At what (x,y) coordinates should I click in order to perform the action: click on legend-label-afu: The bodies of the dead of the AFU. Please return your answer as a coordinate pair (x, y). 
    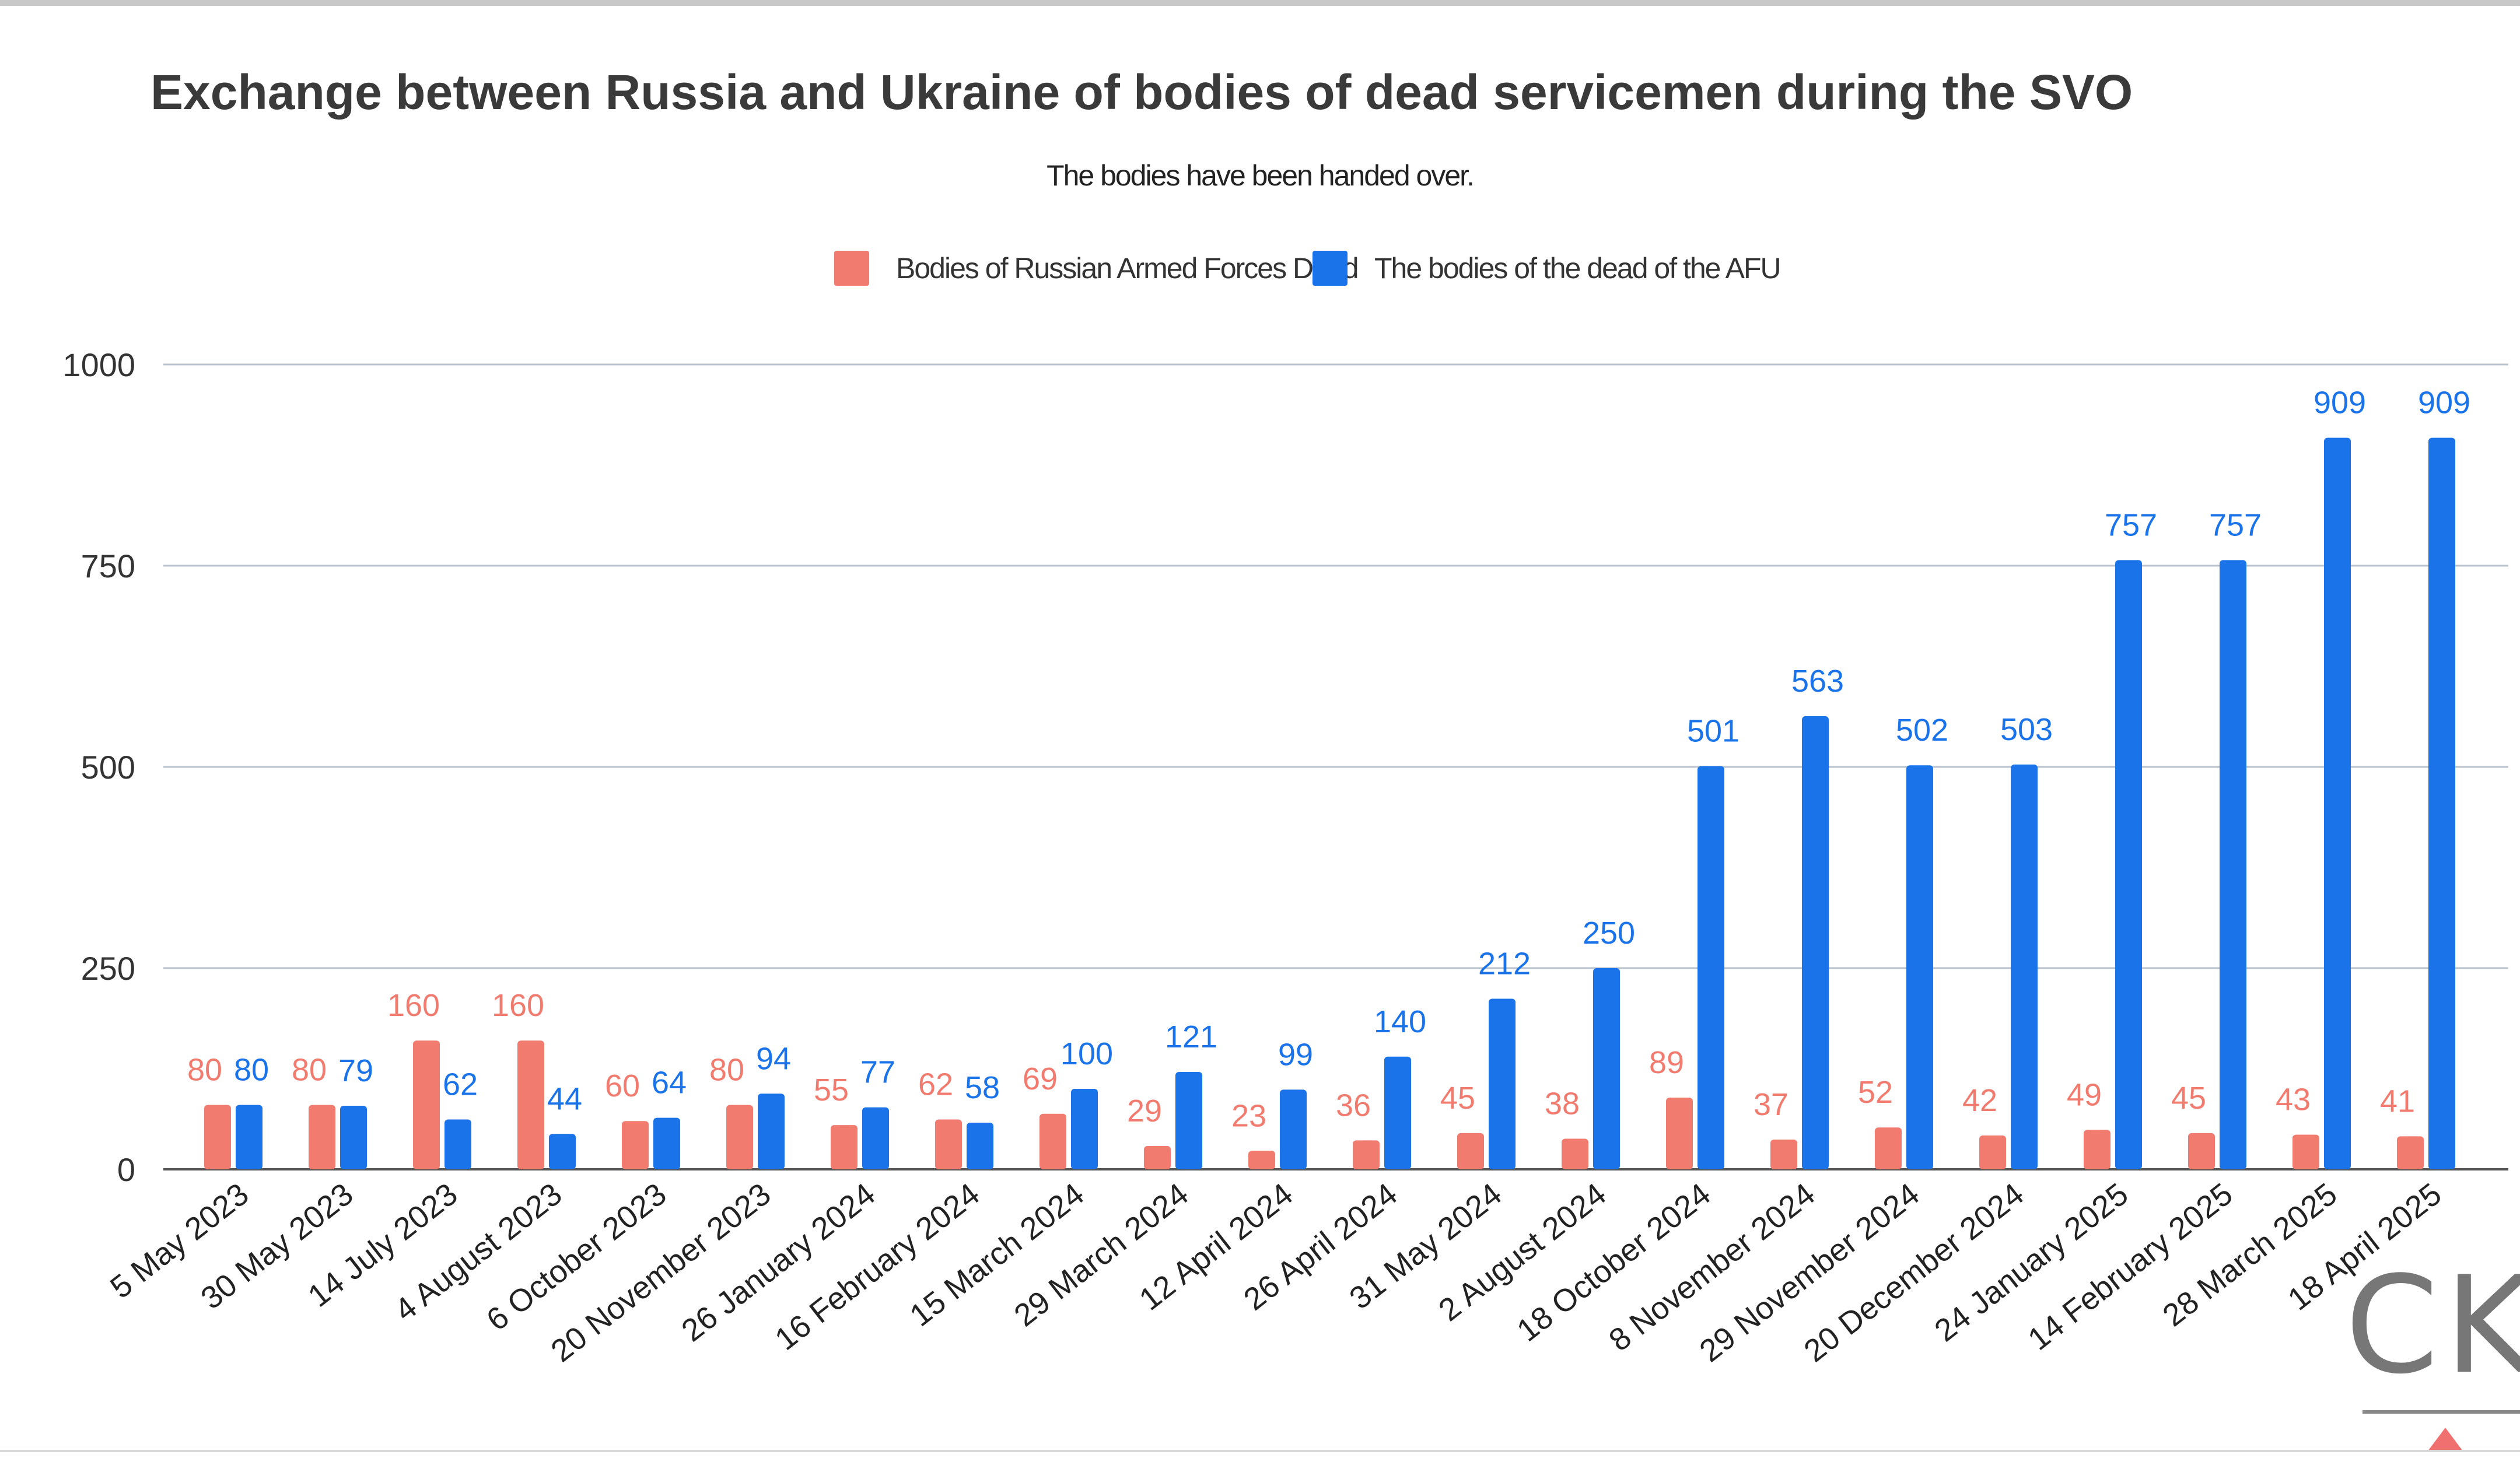
    Looking at the image, I should click on (1578, 268).